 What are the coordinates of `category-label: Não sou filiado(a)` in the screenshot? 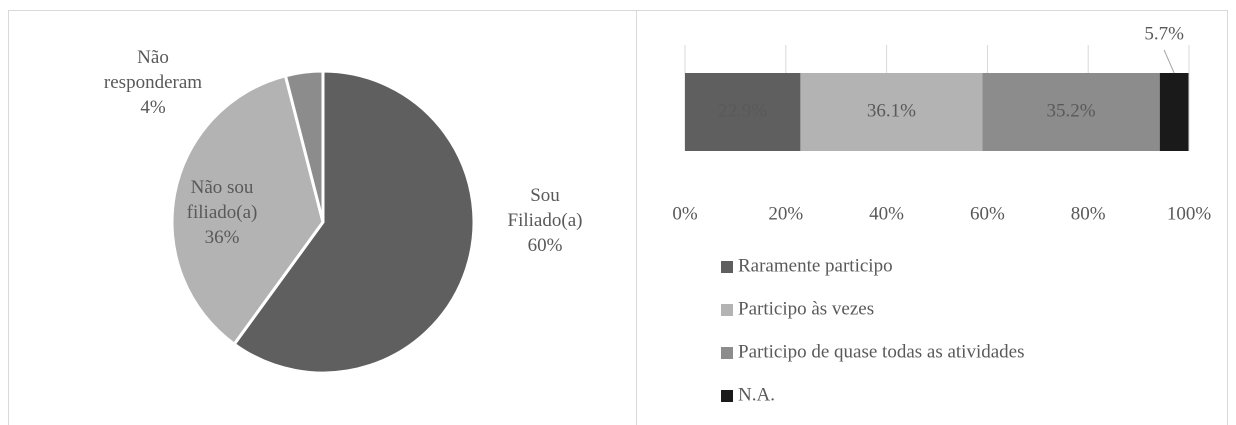 It's located at (222, 200).